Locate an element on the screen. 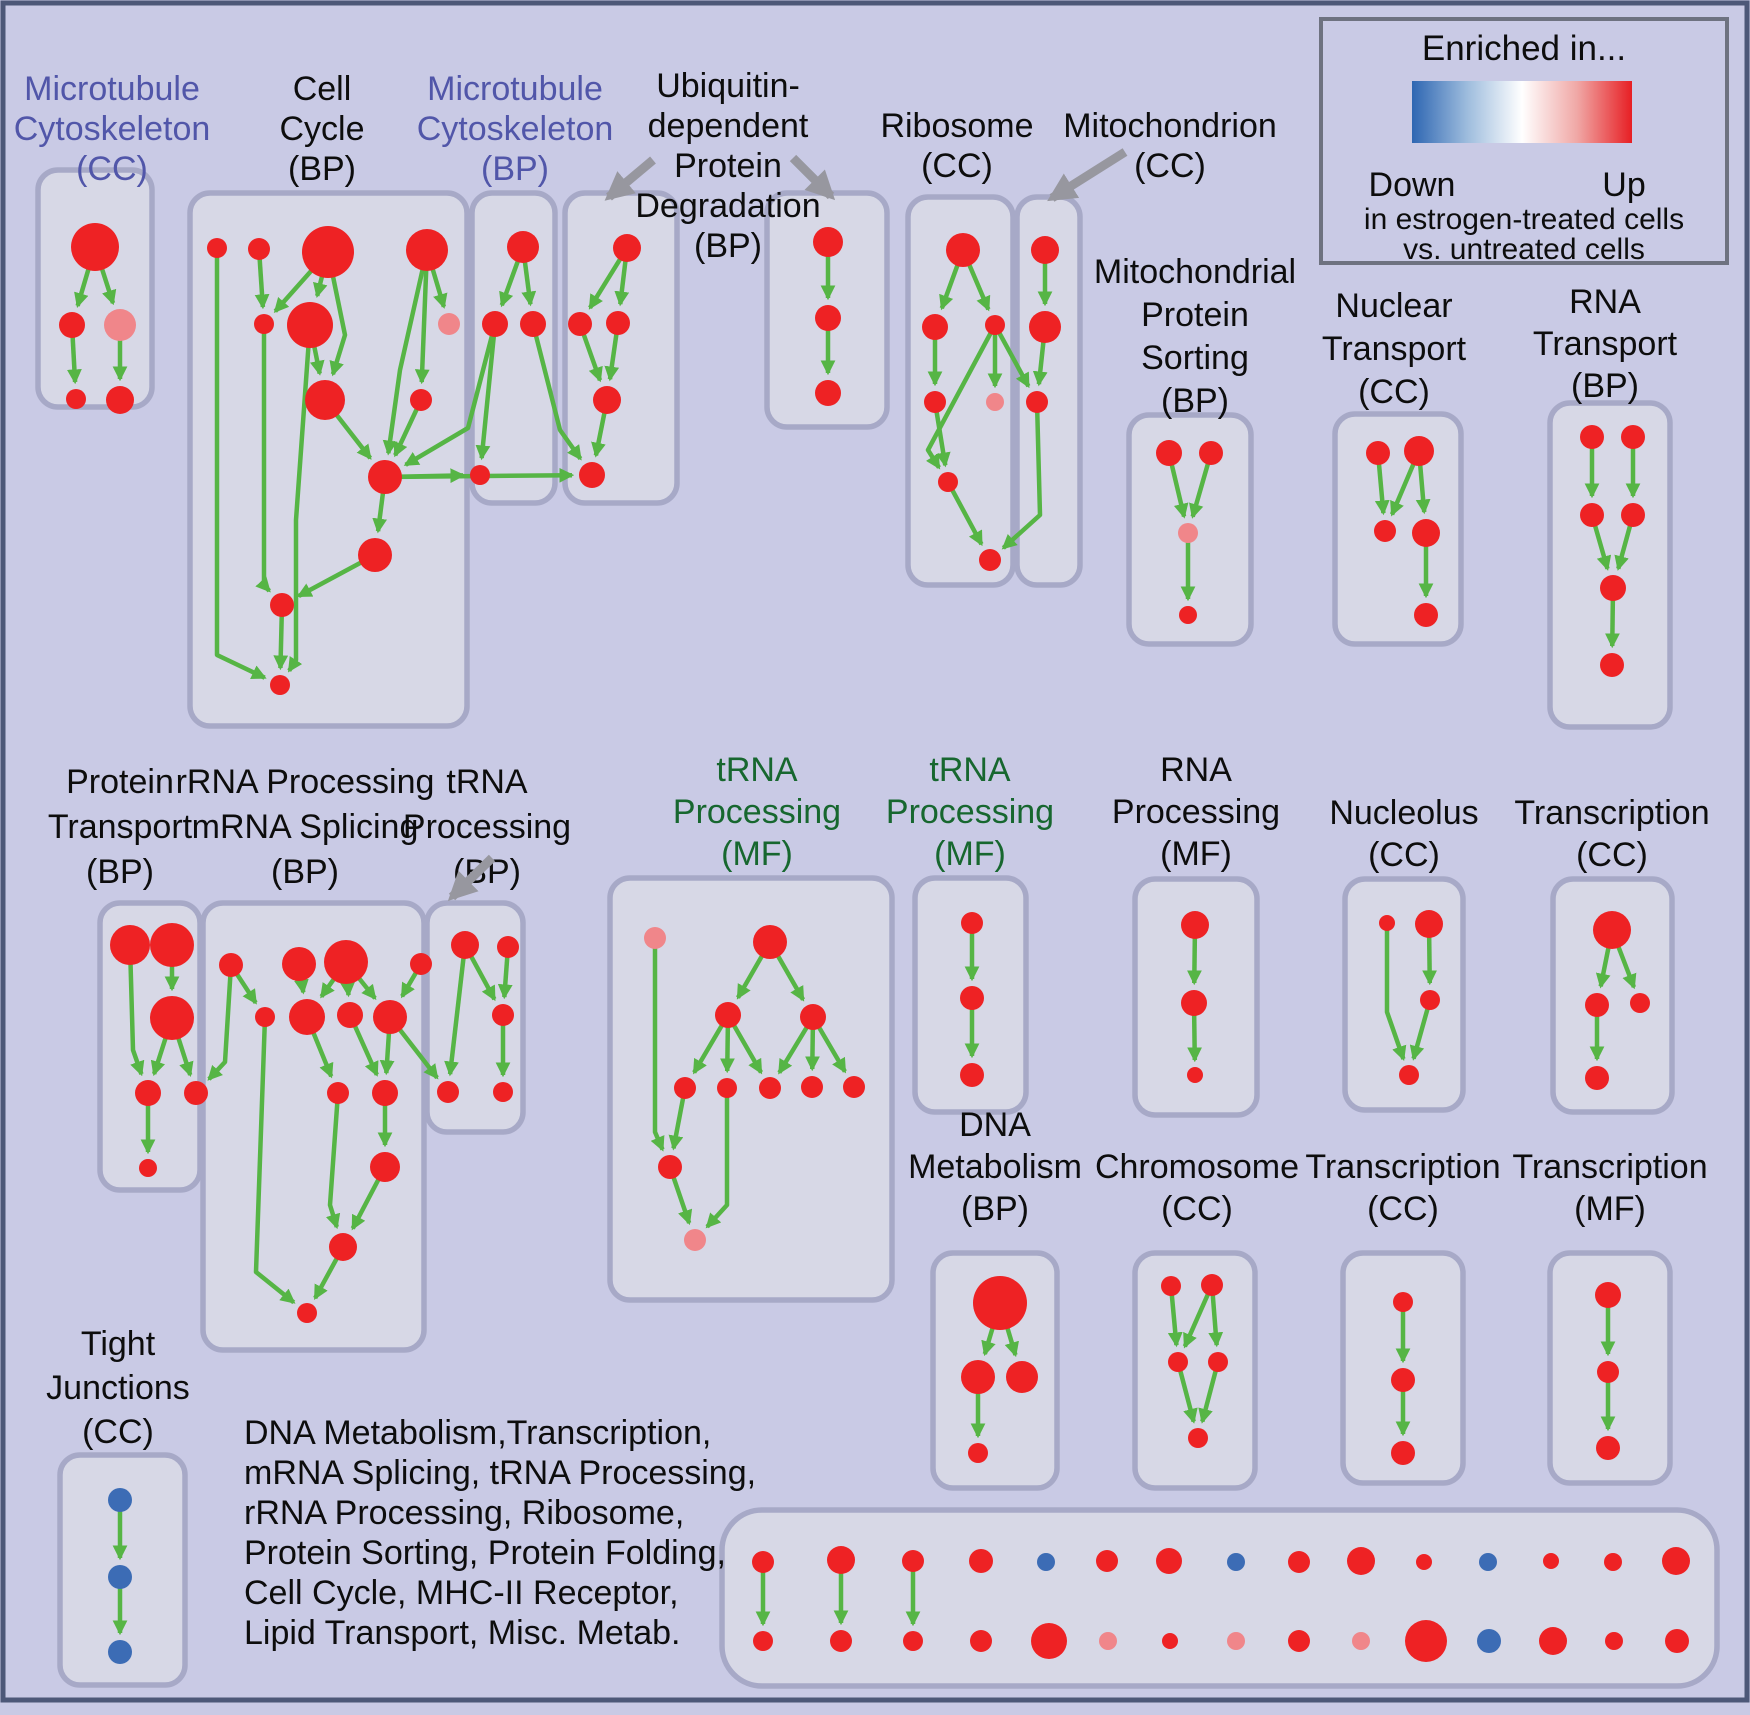 Image resolution: width=1750 pixels, height=1715 pixels. misc-note-line: DNA Metabolism,Transcription, is located at coordinates (477, 1433).